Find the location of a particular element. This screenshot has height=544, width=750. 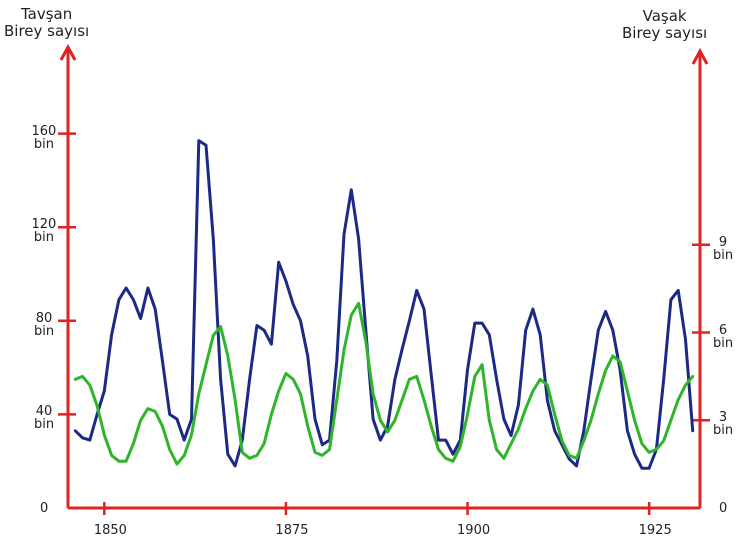

x-tick-label: 1850 is located at coordinates (110, 530).